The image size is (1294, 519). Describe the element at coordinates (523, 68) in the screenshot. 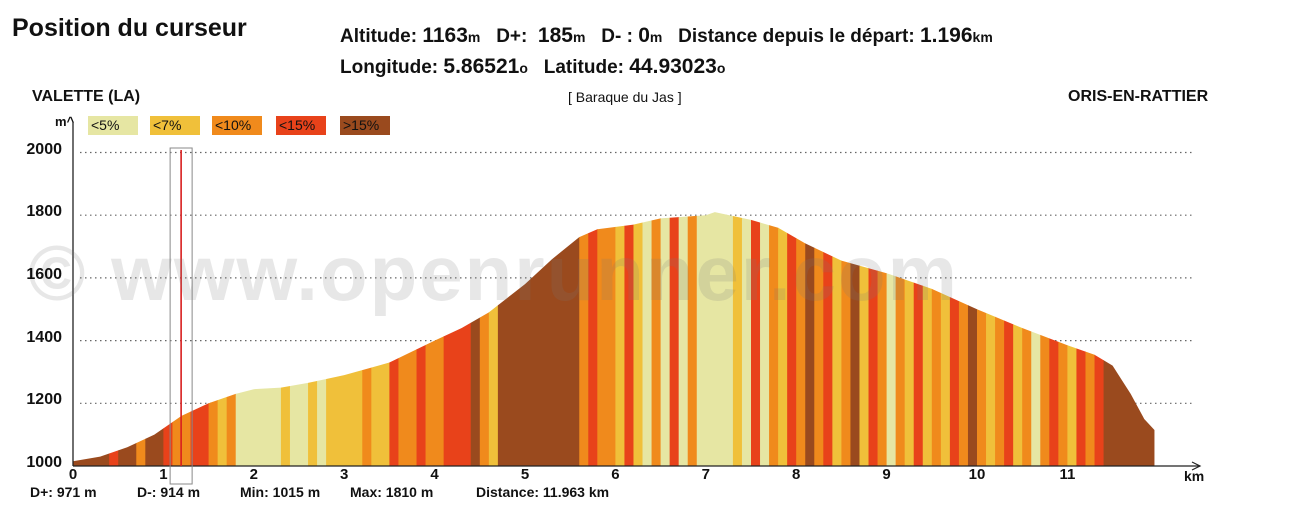

I see `longitude-unit: o` at that location.